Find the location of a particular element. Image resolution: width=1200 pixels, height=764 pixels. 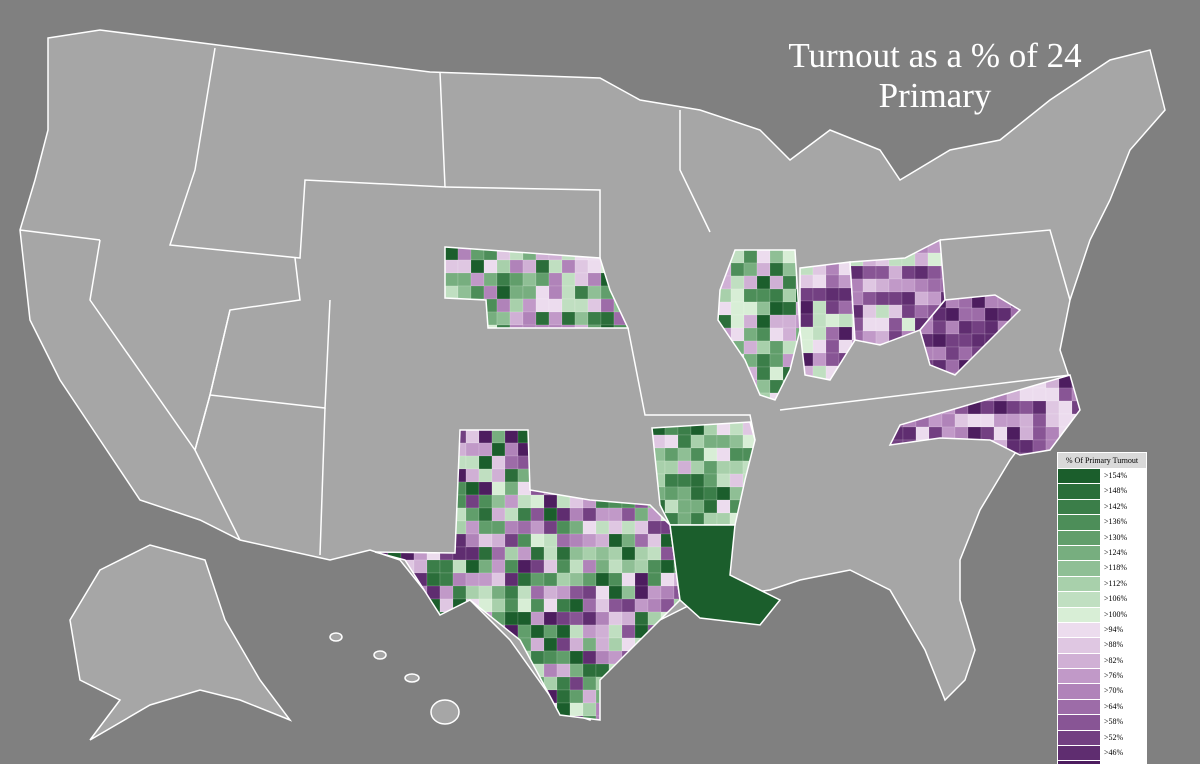

state-outline is located at coordinates (970, 335).